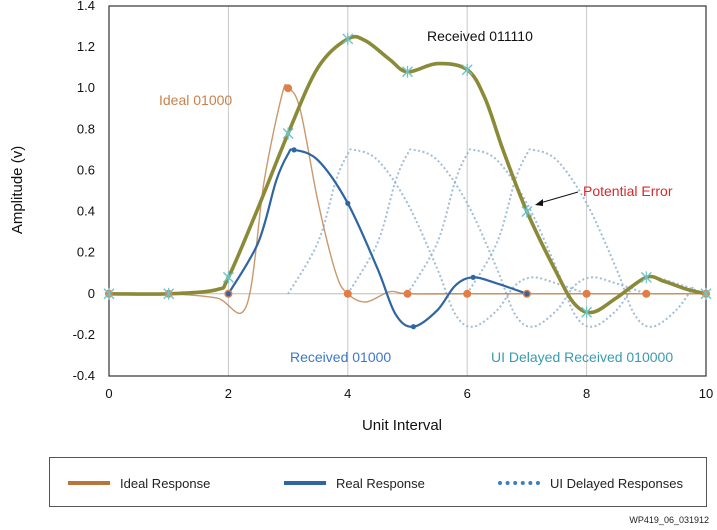 Image resolution: width=717 pixels, height=530 pixels. Describe the element at coordinates (467, 393) in the screenshot. I see `x-tick-label: 6` at that location.